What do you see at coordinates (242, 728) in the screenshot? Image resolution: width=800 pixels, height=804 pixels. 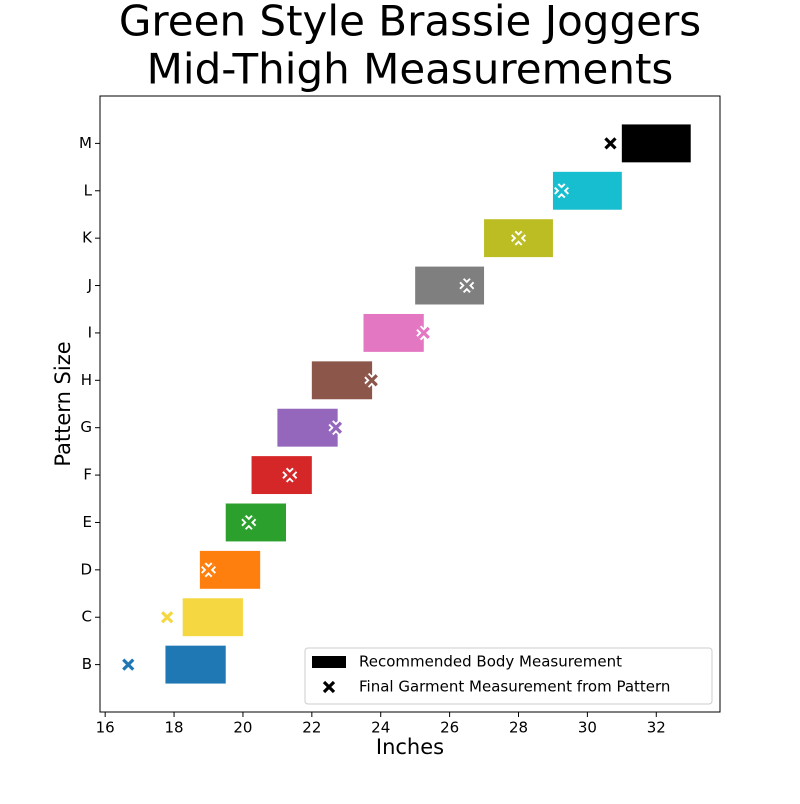 I see `x-tick-label: 20` at bounding box center [242, 728].